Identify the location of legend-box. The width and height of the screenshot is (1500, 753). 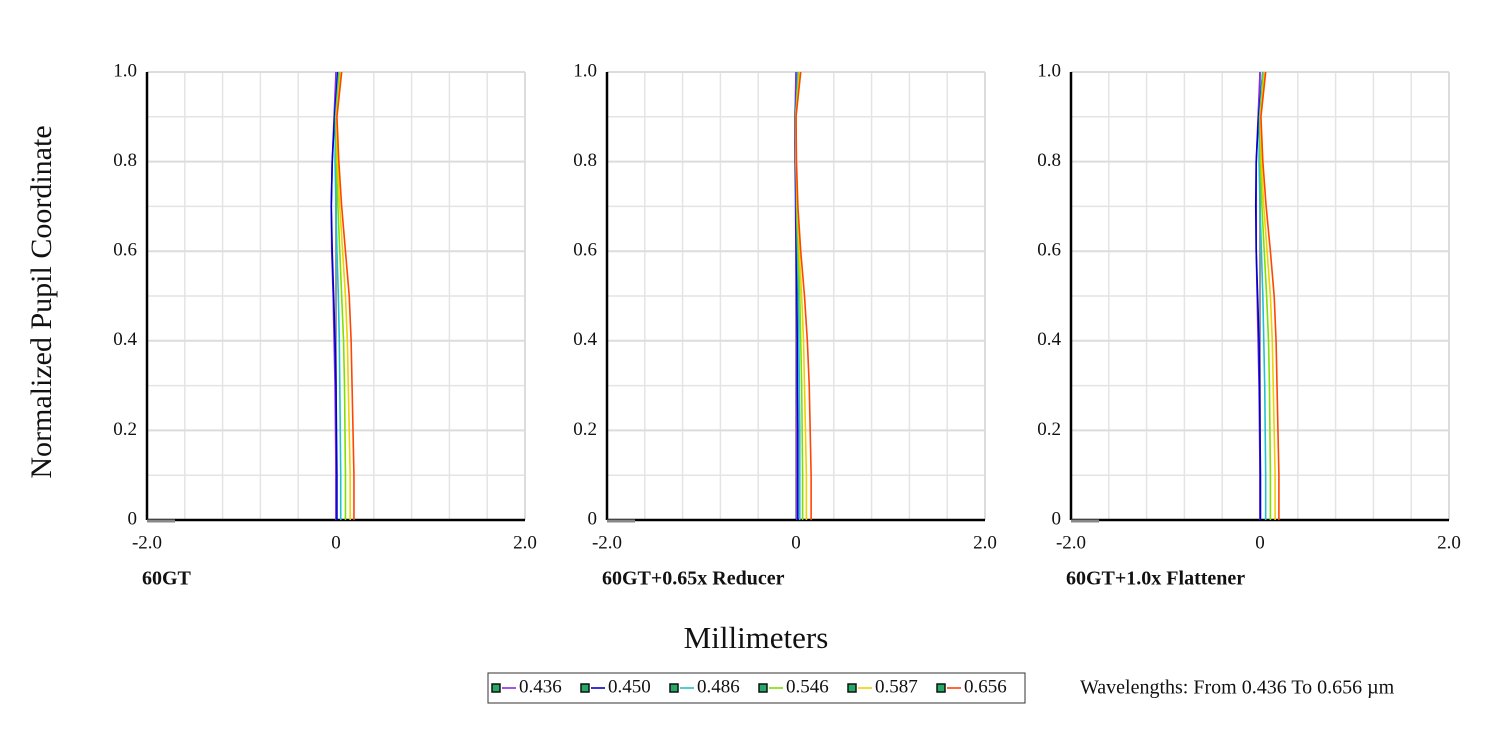
(756, 688).